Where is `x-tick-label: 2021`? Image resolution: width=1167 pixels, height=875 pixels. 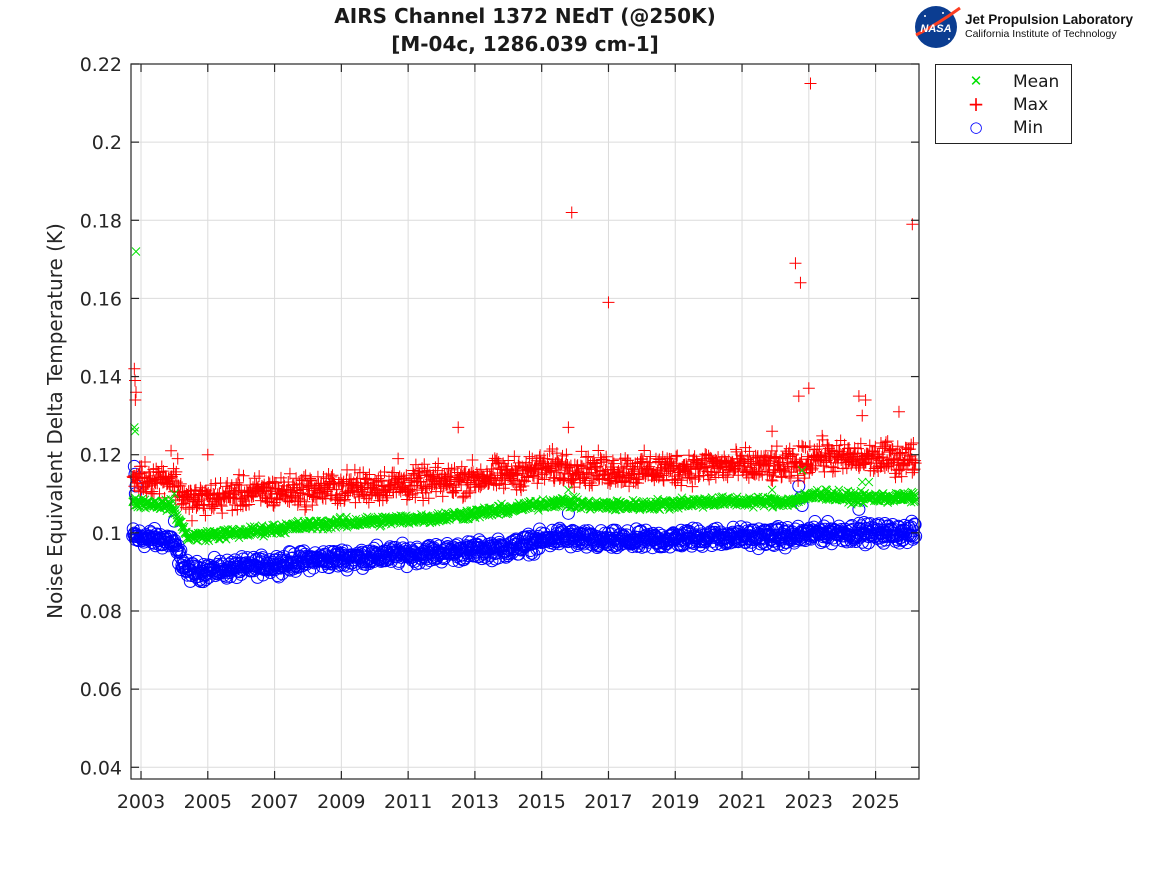
x-tick-label: 2021 is located at coordinates (742, 802).